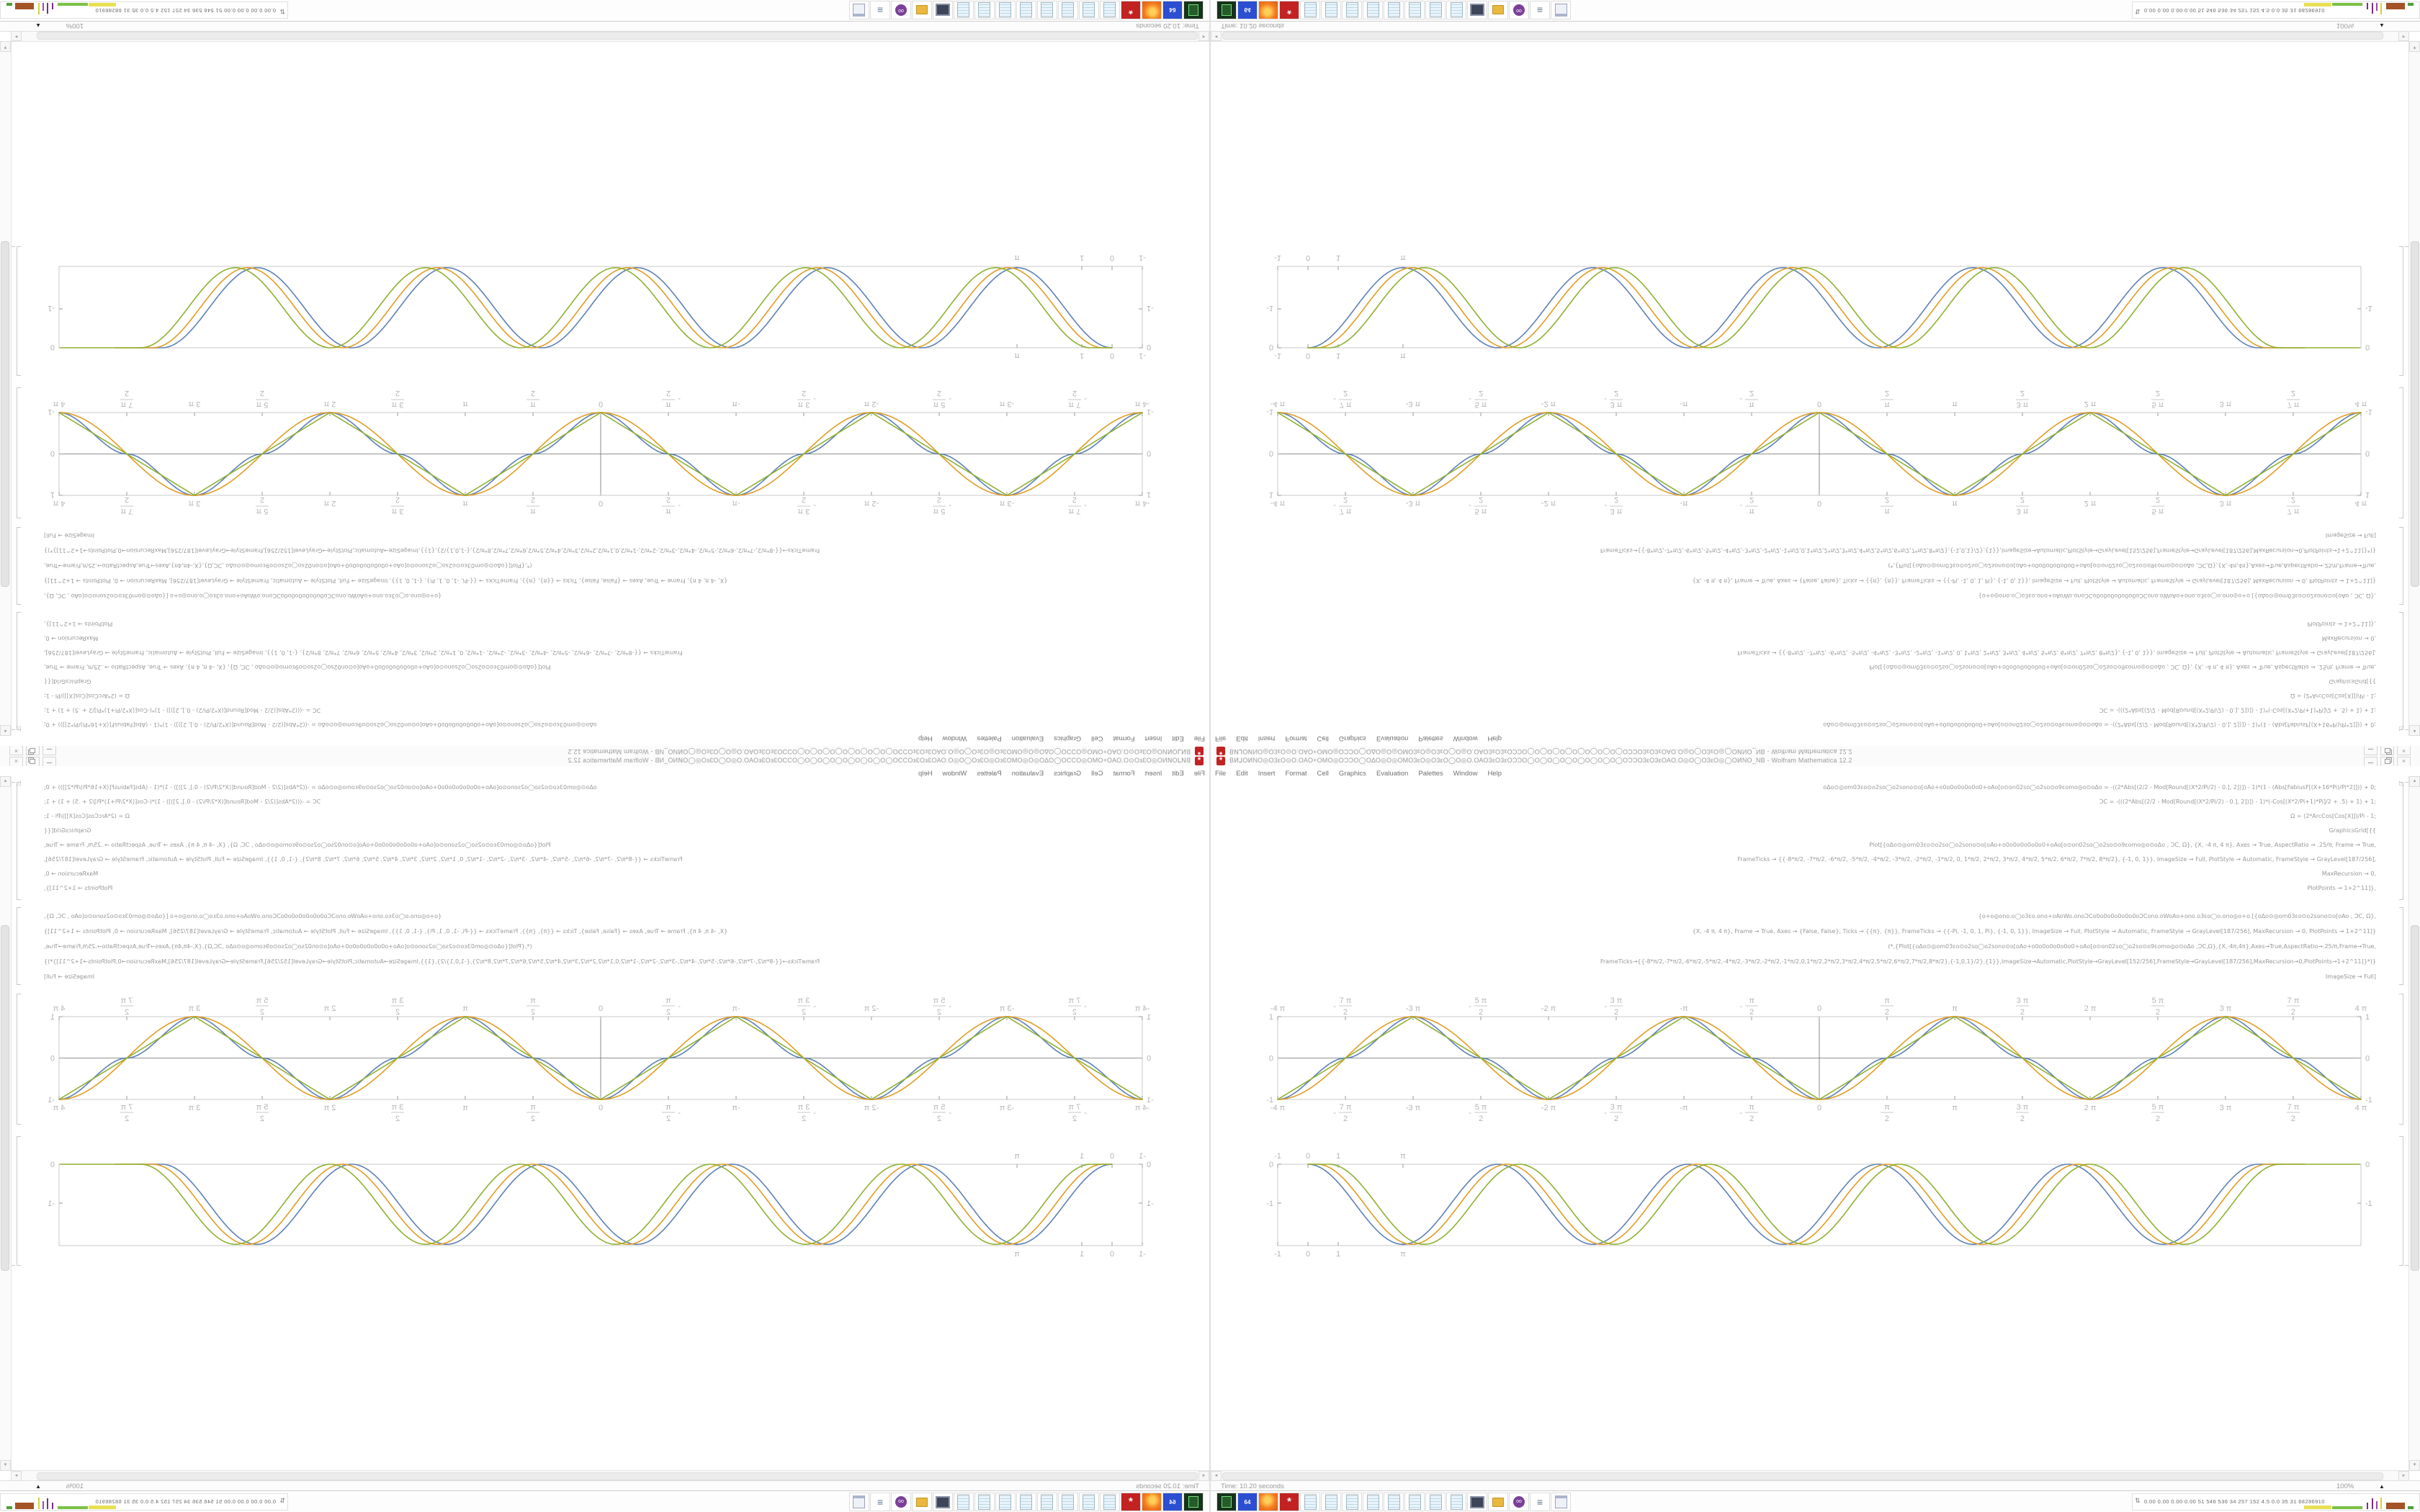 This screenshot has width=2420, height=1512. I want to click on menu-cell: Cell, so click(1097, 738).